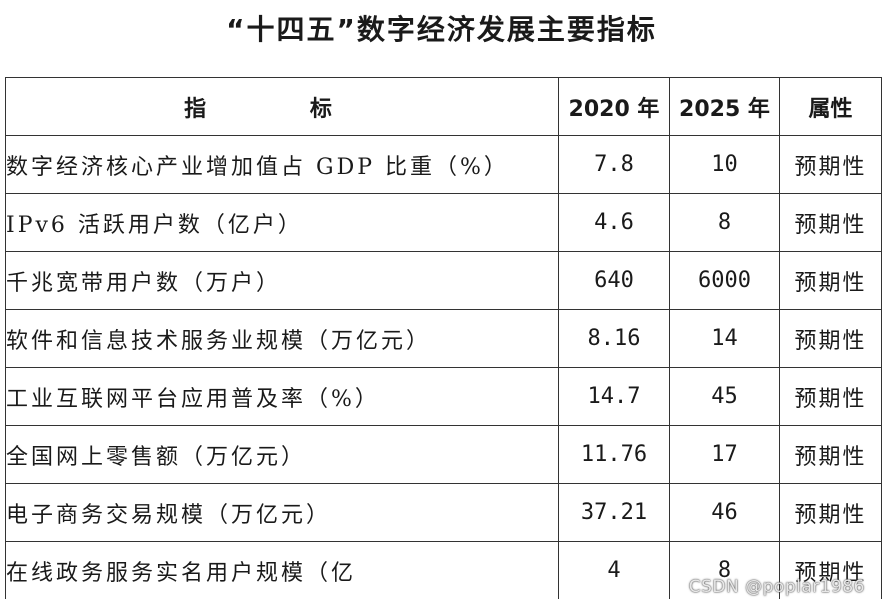  What do you see at coordinates (724, 164) in the screenshot?
I see `value-2025-cell: 10` at bounding box center [724, 164].